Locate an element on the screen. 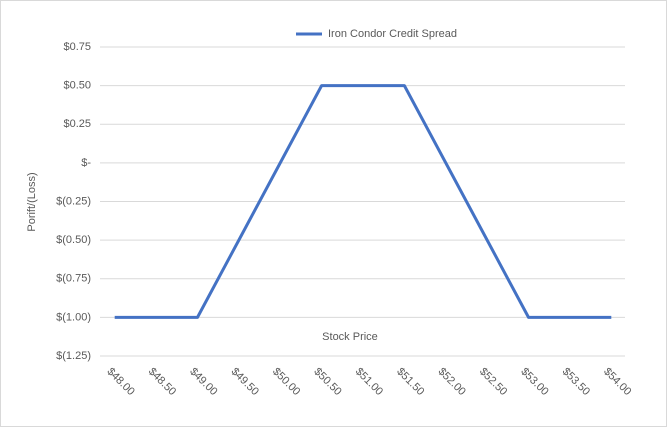  y-tick-label: $(1.00) is located at coordinates (73, 317).